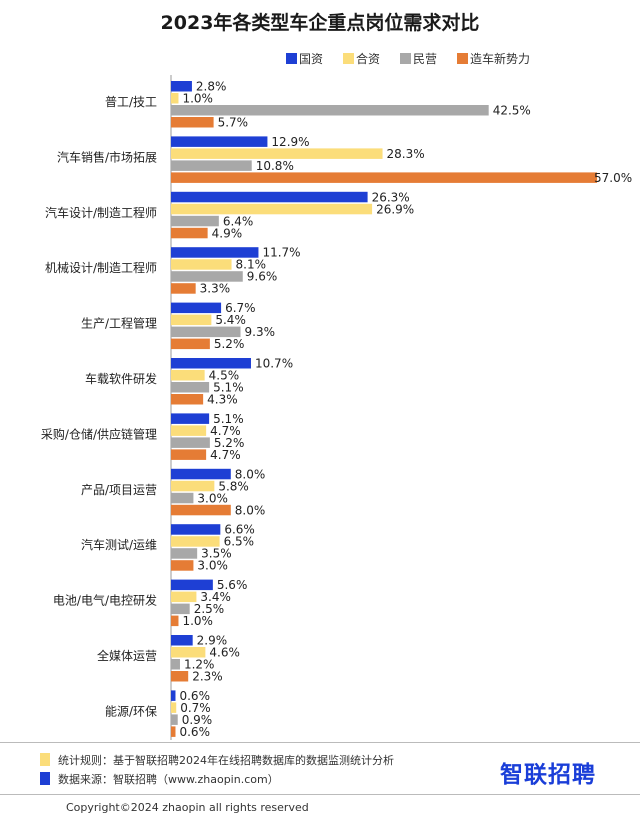 The width and height of the screenshot is (640, 819). Describe the element at coordinates (227, 233) in the screenshot. I see `data-label: 4.9%` at that location.